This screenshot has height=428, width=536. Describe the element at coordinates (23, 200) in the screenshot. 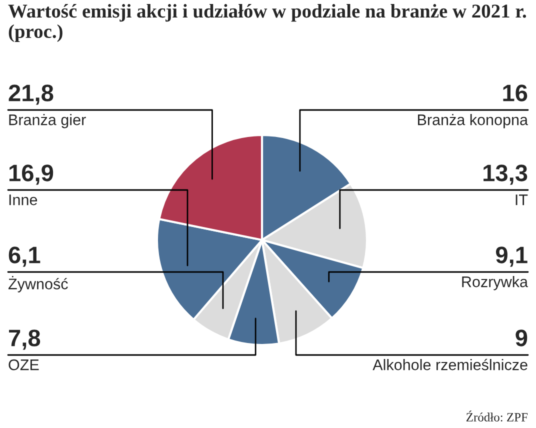

I see `slice-label: Inne` at that location.